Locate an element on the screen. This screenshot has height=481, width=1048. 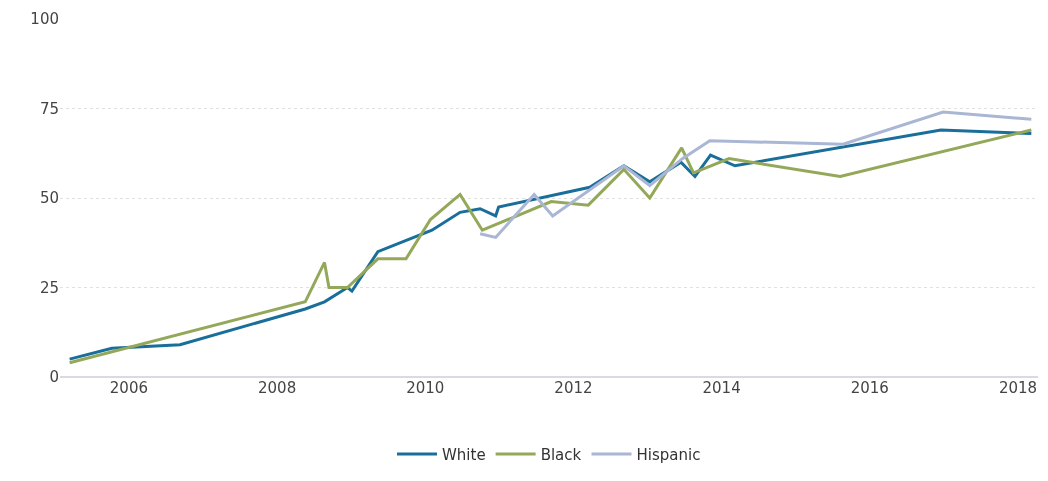
x-tick-label: 2010 is located at coordinates (425, 388).